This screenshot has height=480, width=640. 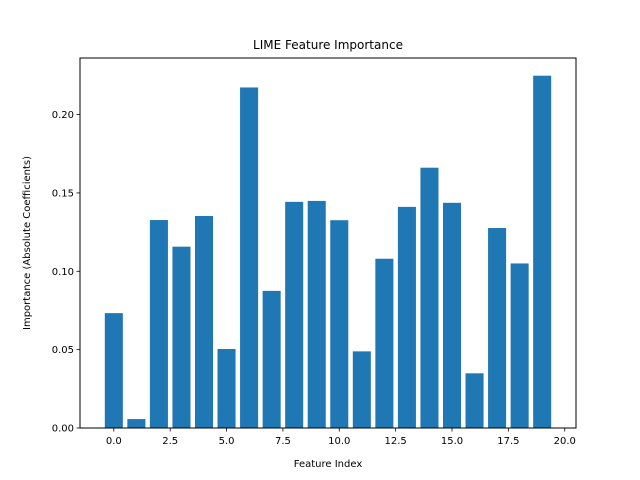 I want to click on y-tick-label: 0.05, so click(x=63, y=350).